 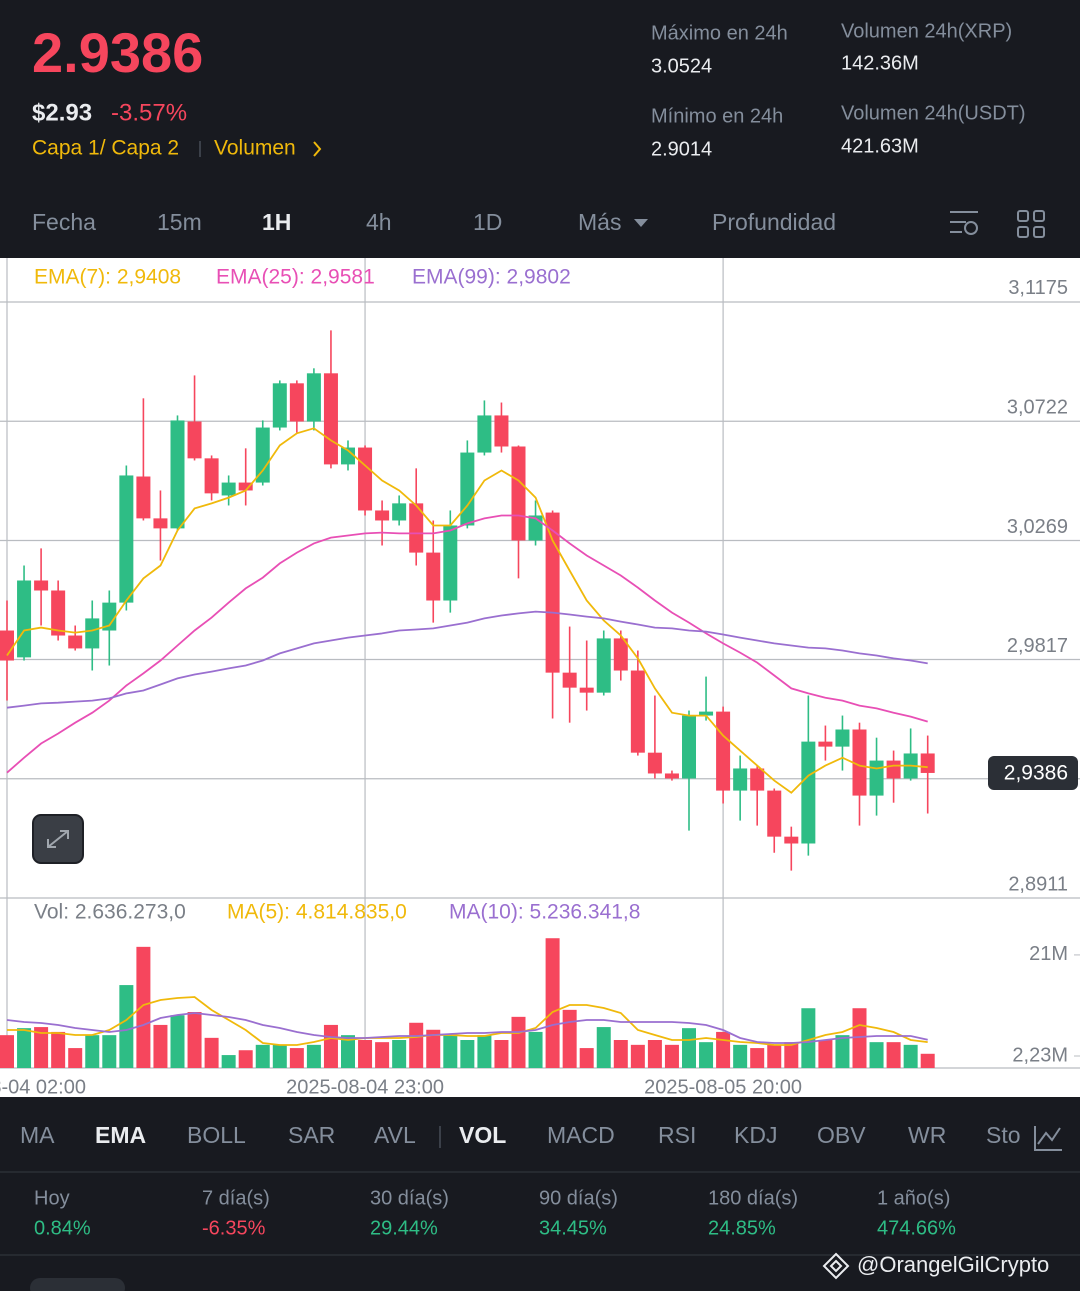 I want to click on stat-label: Volumen 24h(XRP), so click(x=926, y=31).